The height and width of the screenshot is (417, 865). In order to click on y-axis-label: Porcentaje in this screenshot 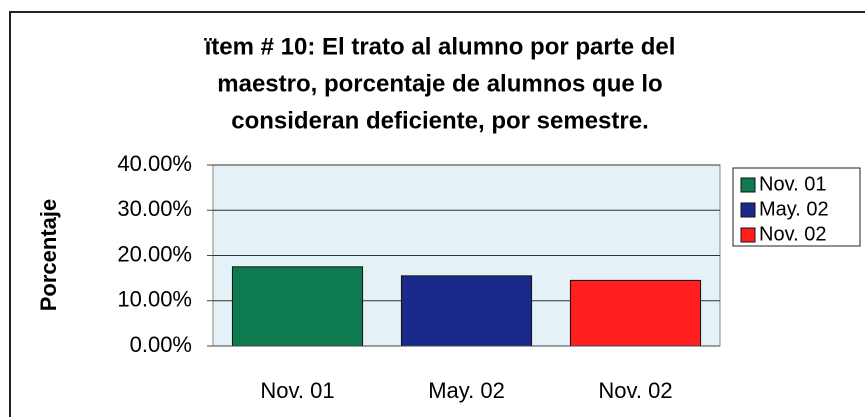, I will do `click(48, 255)`.